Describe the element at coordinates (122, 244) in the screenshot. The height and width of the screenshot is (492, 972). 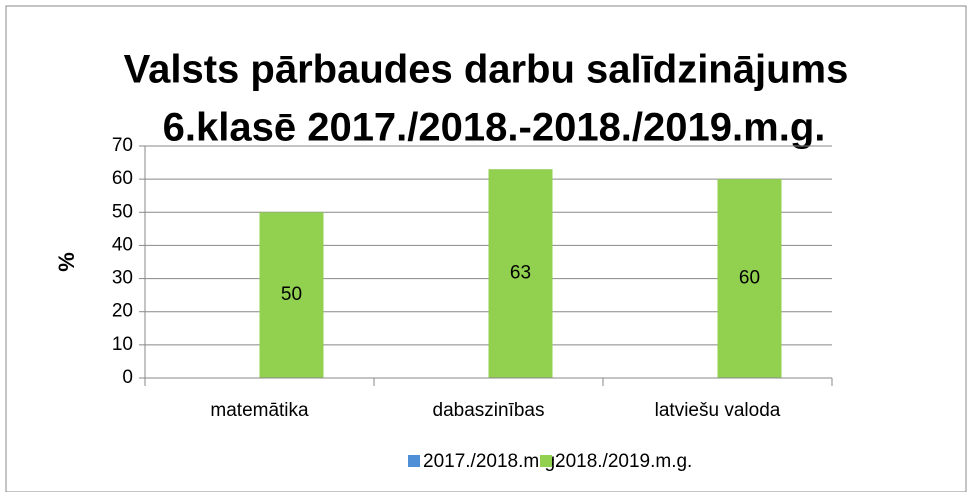
I see `y-tick-label: 40` at that location.